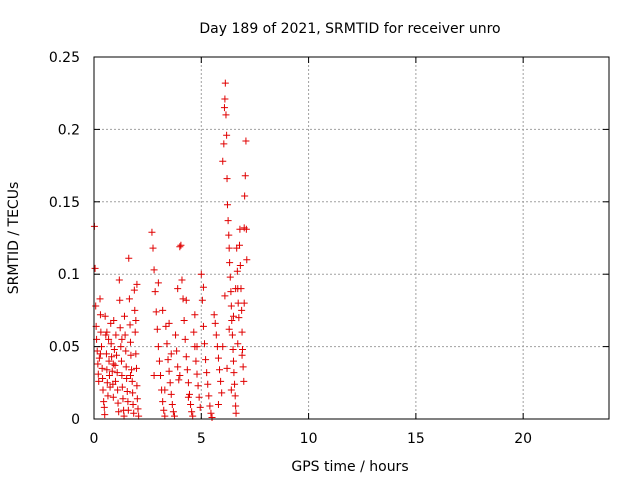 Image resolution: width=640 pixels, height=480 pixels. Describe the element at coordinates (75, 420) in the screenshot. I see `y-tick-label: 0` at that location.